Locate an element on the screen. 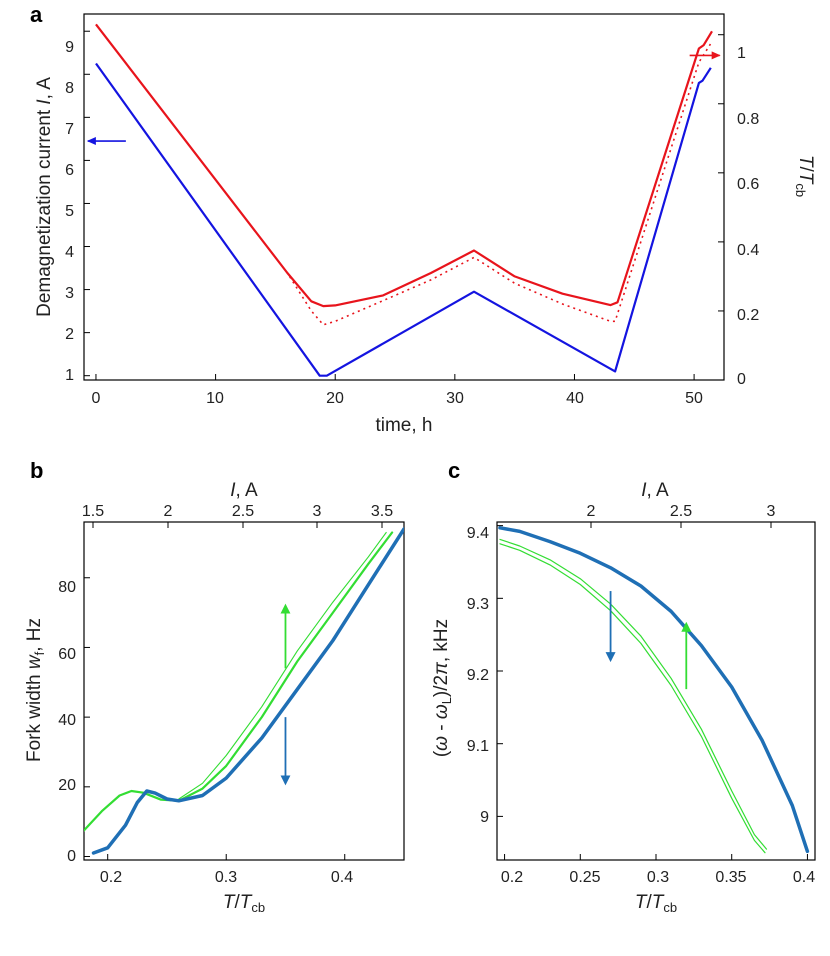 Image resolution: width=830 pixels, height=956 pixels. panel-a-x-tick: 40 is located at coordinates (575, 398).